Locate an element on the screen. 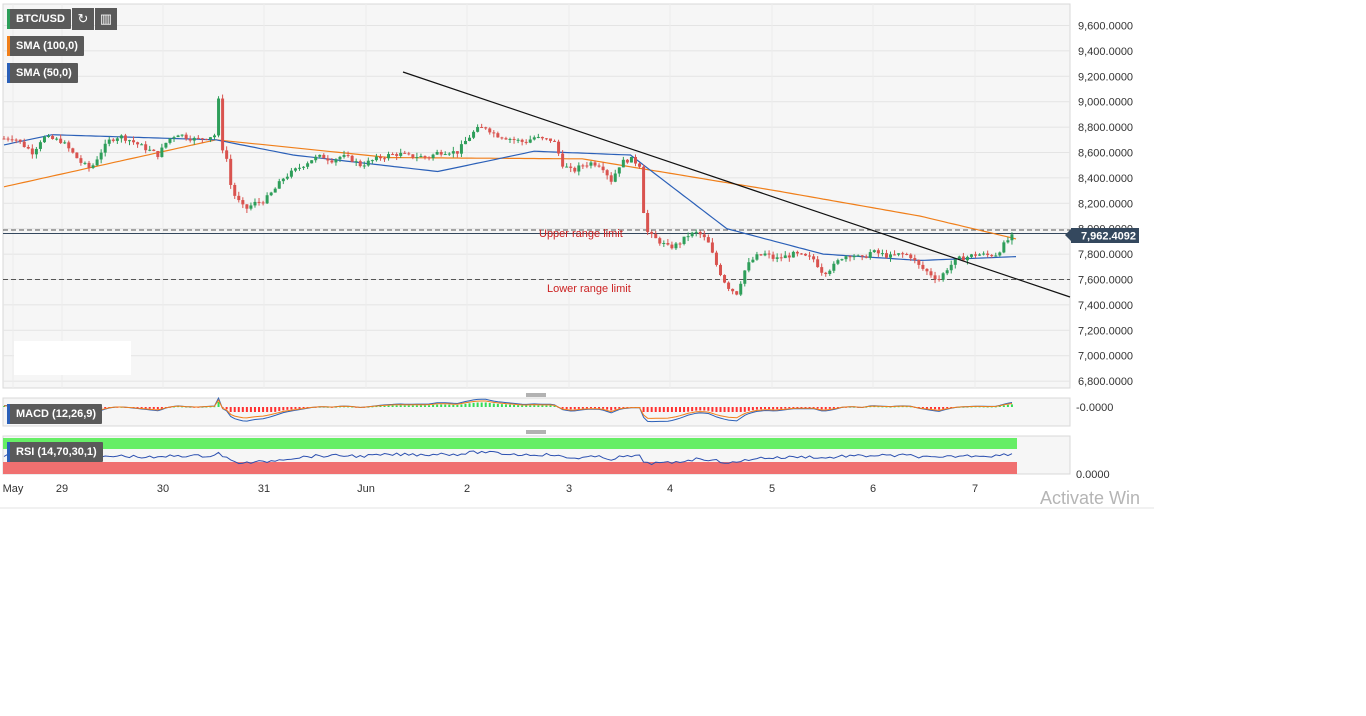 The image size is (1366, 716). price-tag-text: 7,962.4092 is located at coordinates (1108, 237).